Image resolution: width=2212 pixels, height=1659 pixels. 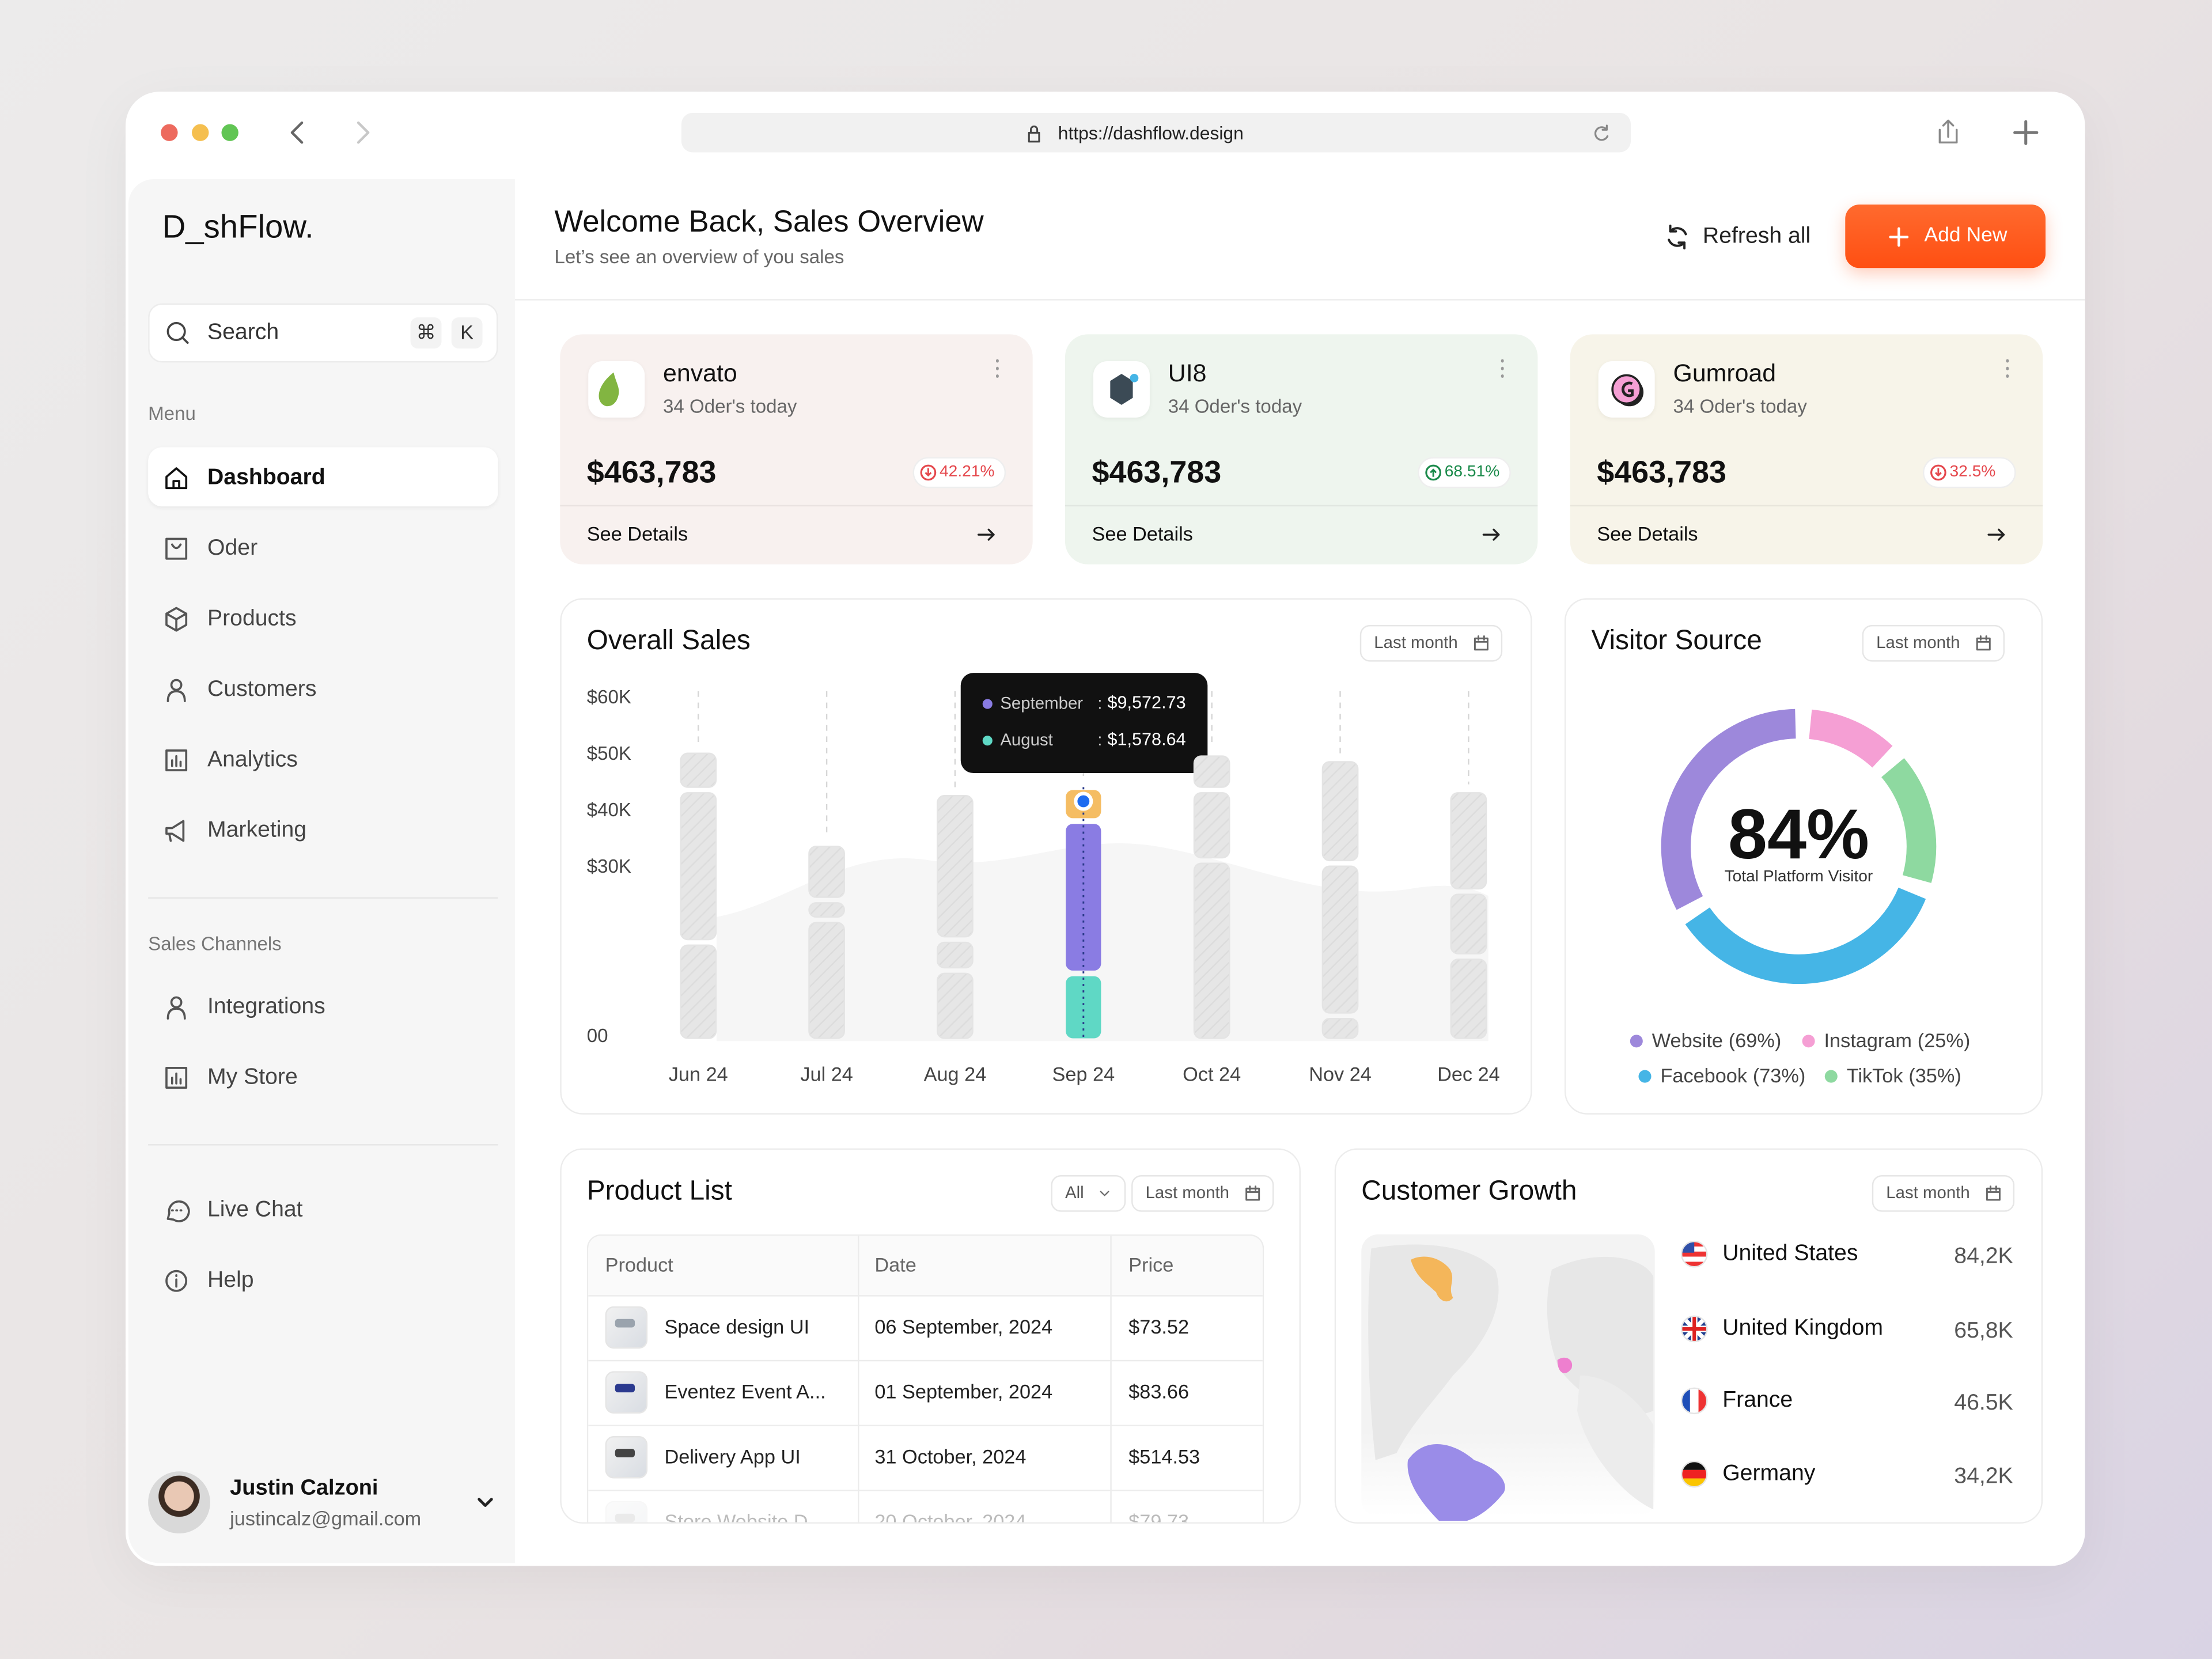 What do you see at coordinates (608, 866) in the screenshot?
I see `y-tick-label: $30K` at bounding box center [608, 866].